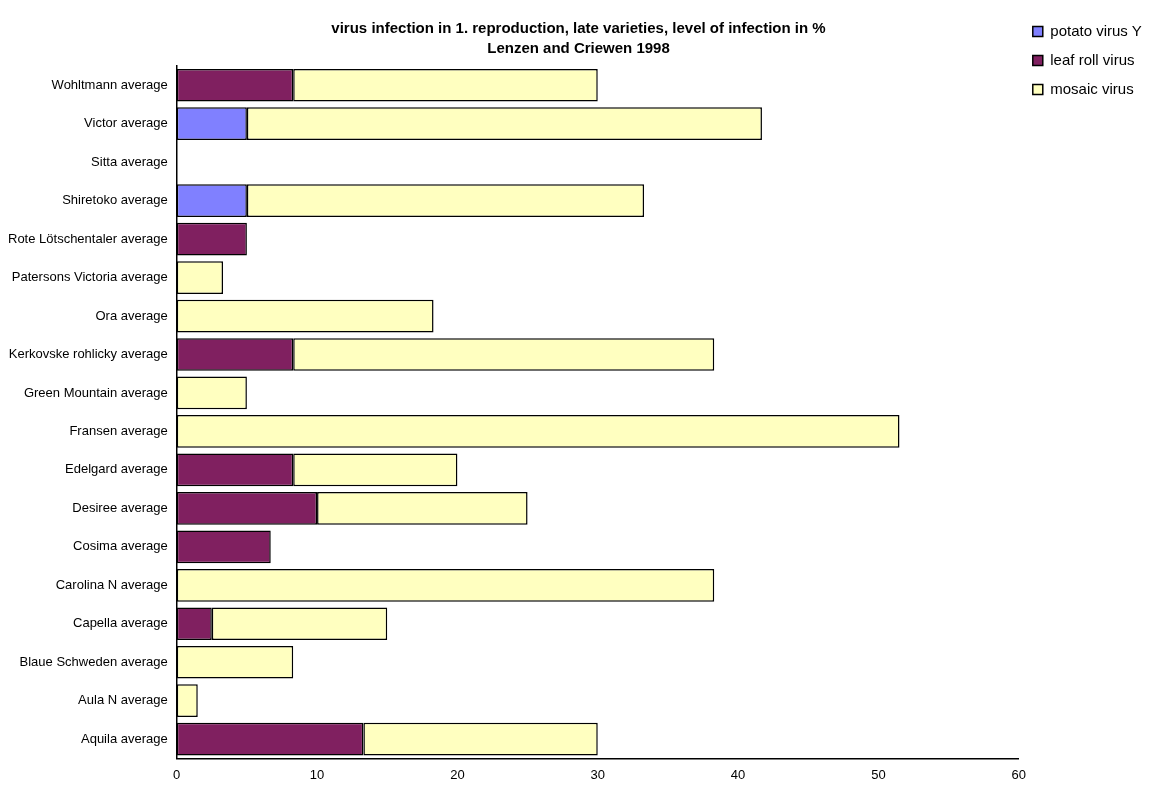  I want to click on y-tick-label: Cosima average, so click(120, 546).